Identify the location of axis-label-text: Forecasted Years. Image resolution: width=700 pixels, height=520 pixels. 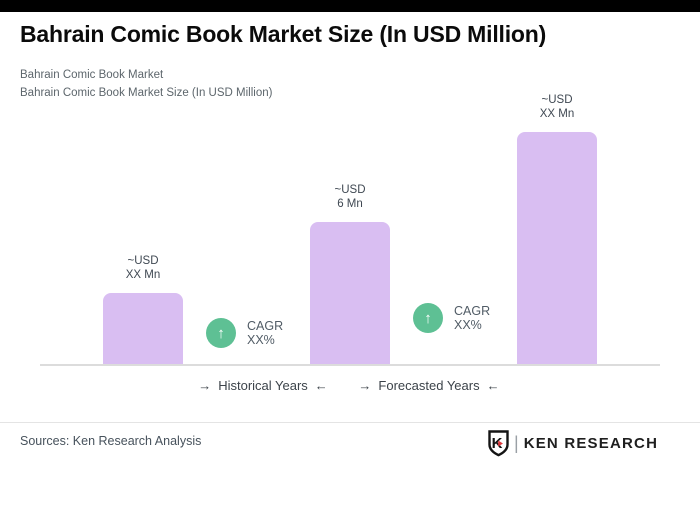
(429, 385).